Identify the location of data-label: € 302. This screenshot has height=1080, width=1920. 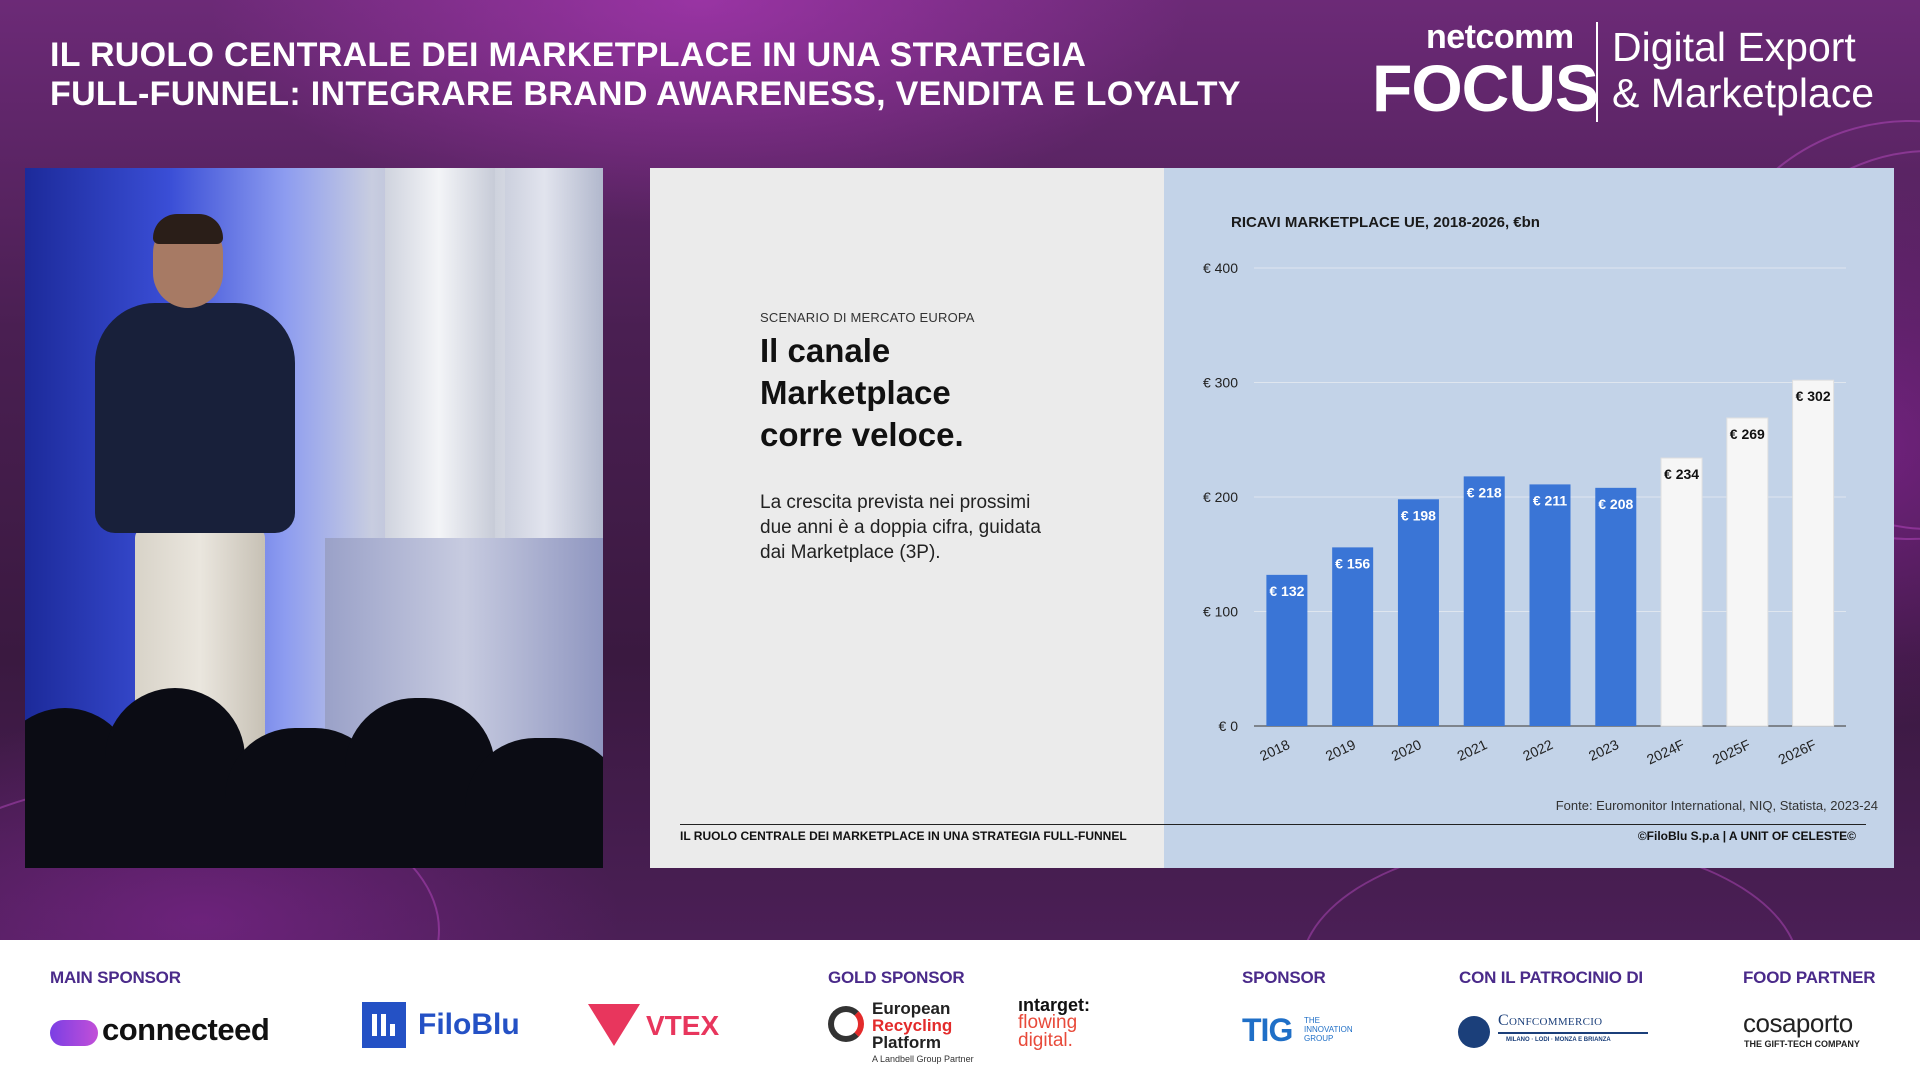
(1813, 396).